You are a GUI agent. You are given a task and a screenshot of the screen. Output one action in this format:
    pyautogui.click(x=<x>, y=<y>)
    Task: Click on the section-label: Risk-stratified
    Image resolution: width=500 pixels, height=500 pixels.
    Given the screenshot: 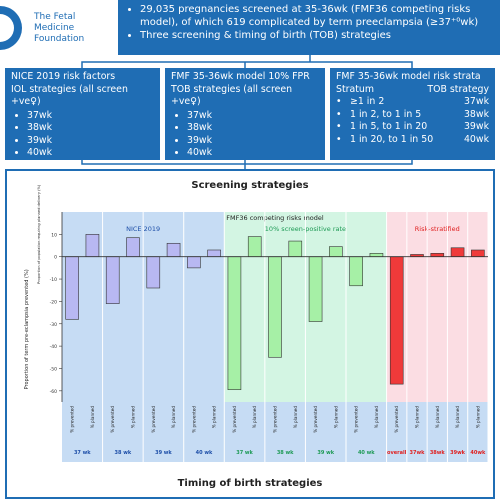 What is the action you would take?
    pyautogui.click(x=437, y=229)
    